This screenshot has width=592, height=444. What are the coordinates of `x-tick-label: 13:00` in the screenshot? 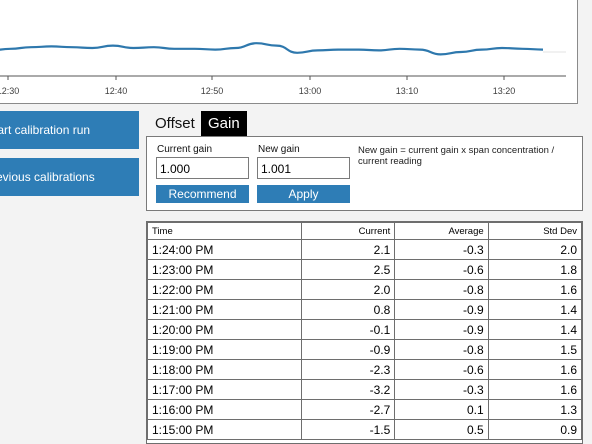 It's located at (310, 91).